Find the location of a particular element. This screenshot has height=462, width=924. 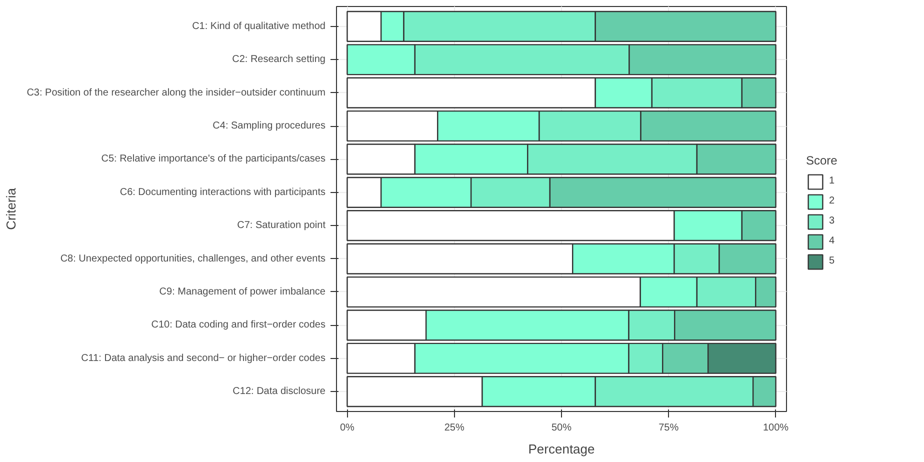

x-axis-title: Percentage is located at coordinates (561, 449).